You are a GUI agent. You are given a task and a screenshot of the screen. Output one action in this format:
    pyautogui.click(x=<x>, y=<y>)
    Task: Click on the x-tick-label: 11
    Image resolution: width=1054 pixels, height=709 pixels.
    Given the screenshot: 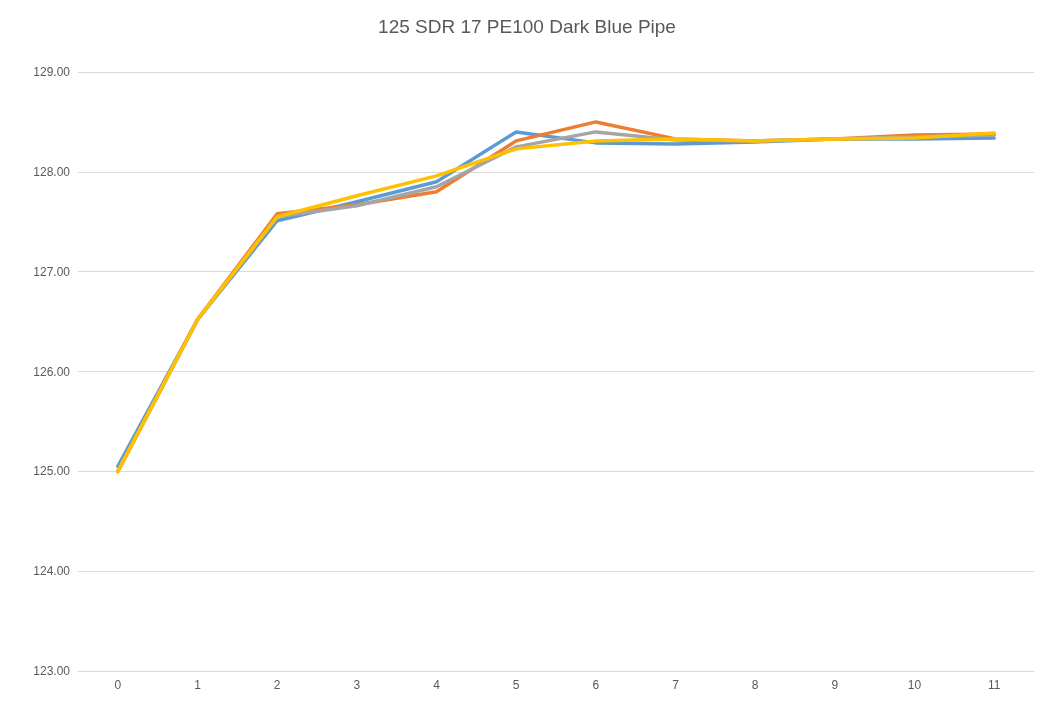 What is the action you would take?
    pyautogui.click(x=994, y=685)
    